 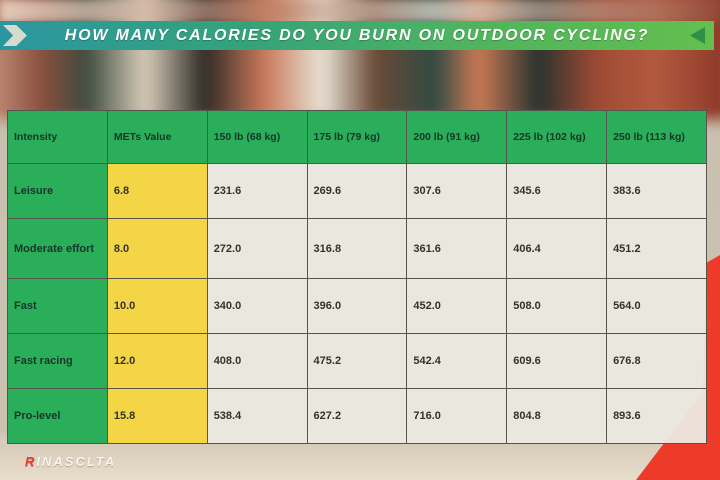 I want to click on calories-value-cell: 893.6, so click(x=656, y=416).